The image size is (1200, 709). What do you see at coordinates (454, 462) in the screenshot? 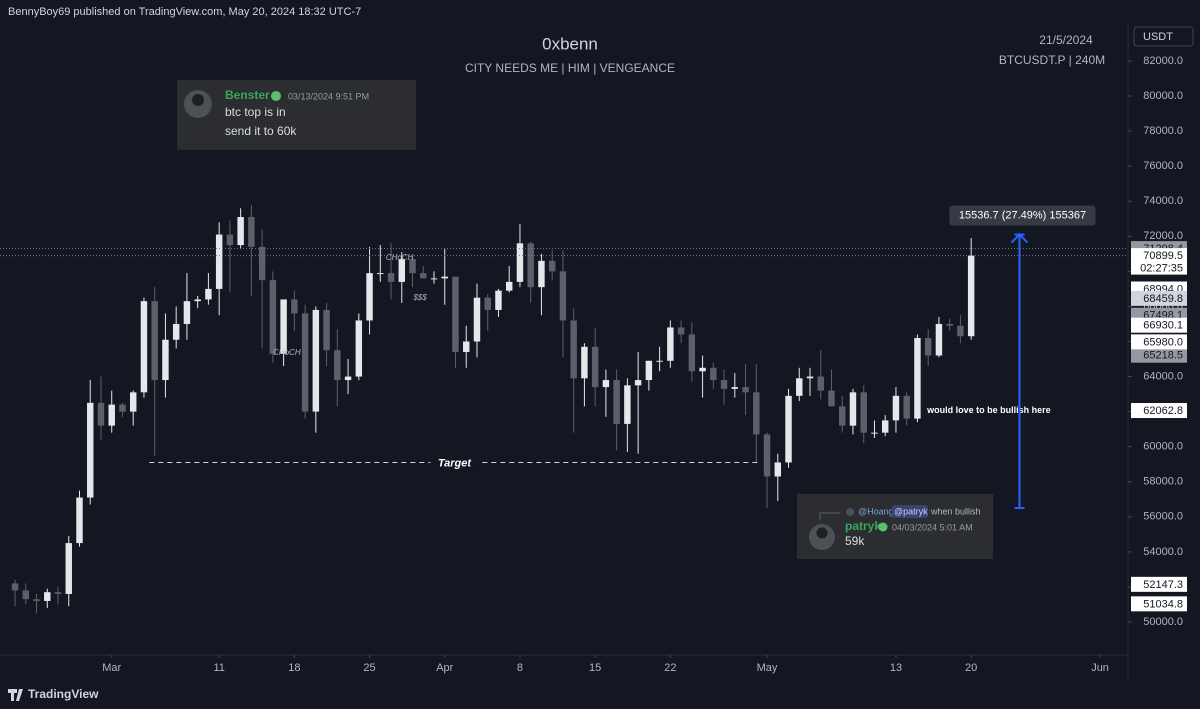
I see `target-label-bg` at bounding box center [454, 462].